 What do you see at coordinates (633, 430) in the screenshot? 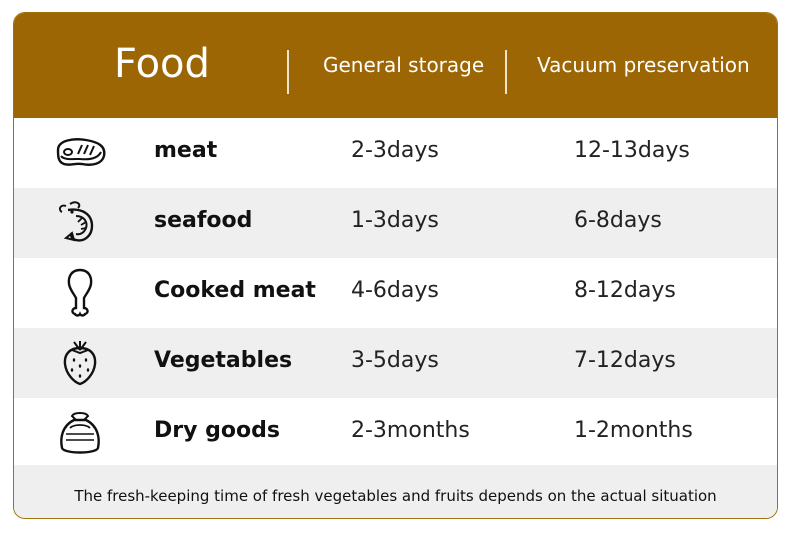
I see `vacuum-preservation-value: 1-2months` at bounding box center [633, 430].